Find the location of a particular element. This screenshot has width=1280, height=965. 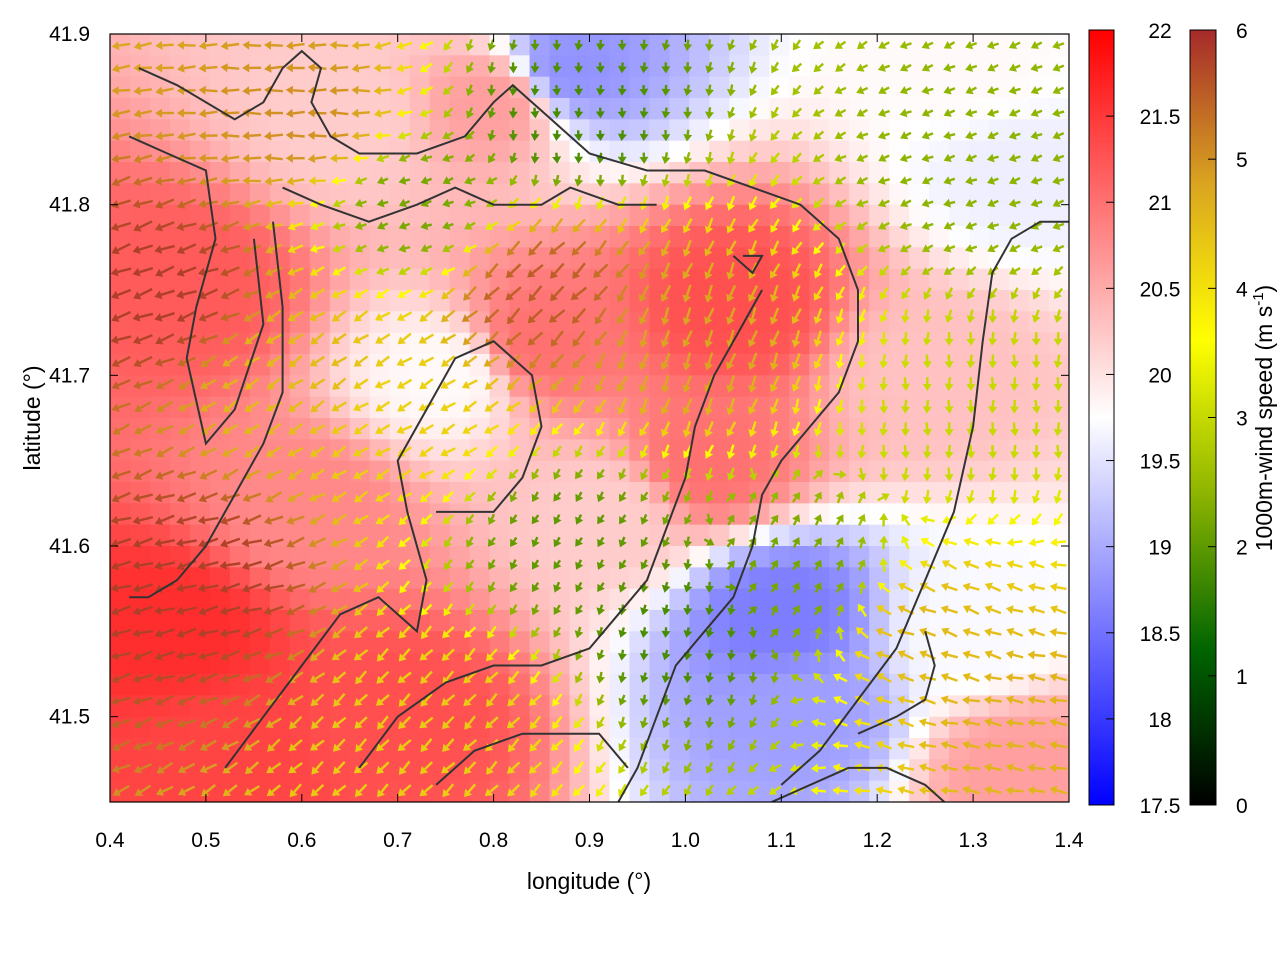

temp-cb-tick-label: 18 is located at coordinates (1159, 720).